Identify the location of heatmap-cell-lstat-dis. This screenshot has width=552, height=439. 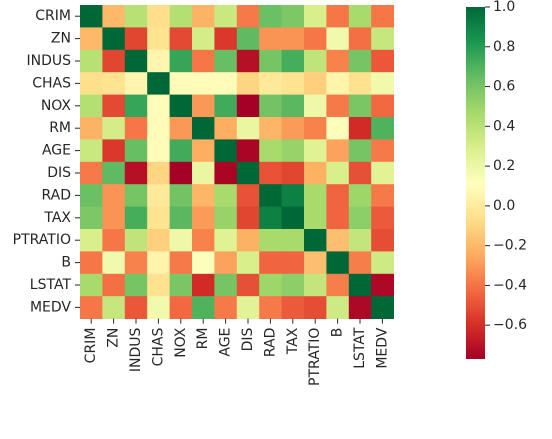
(248, 285).